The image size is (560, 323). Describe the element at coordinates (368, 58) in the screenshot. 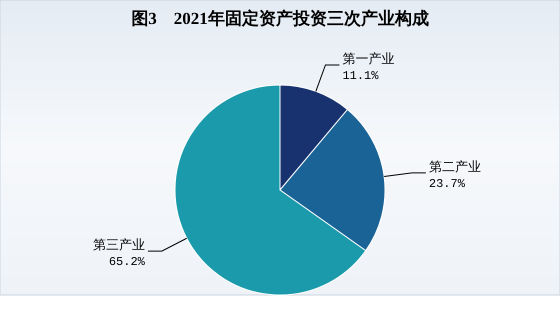

I see `slice-label: 第一产业` at that location.